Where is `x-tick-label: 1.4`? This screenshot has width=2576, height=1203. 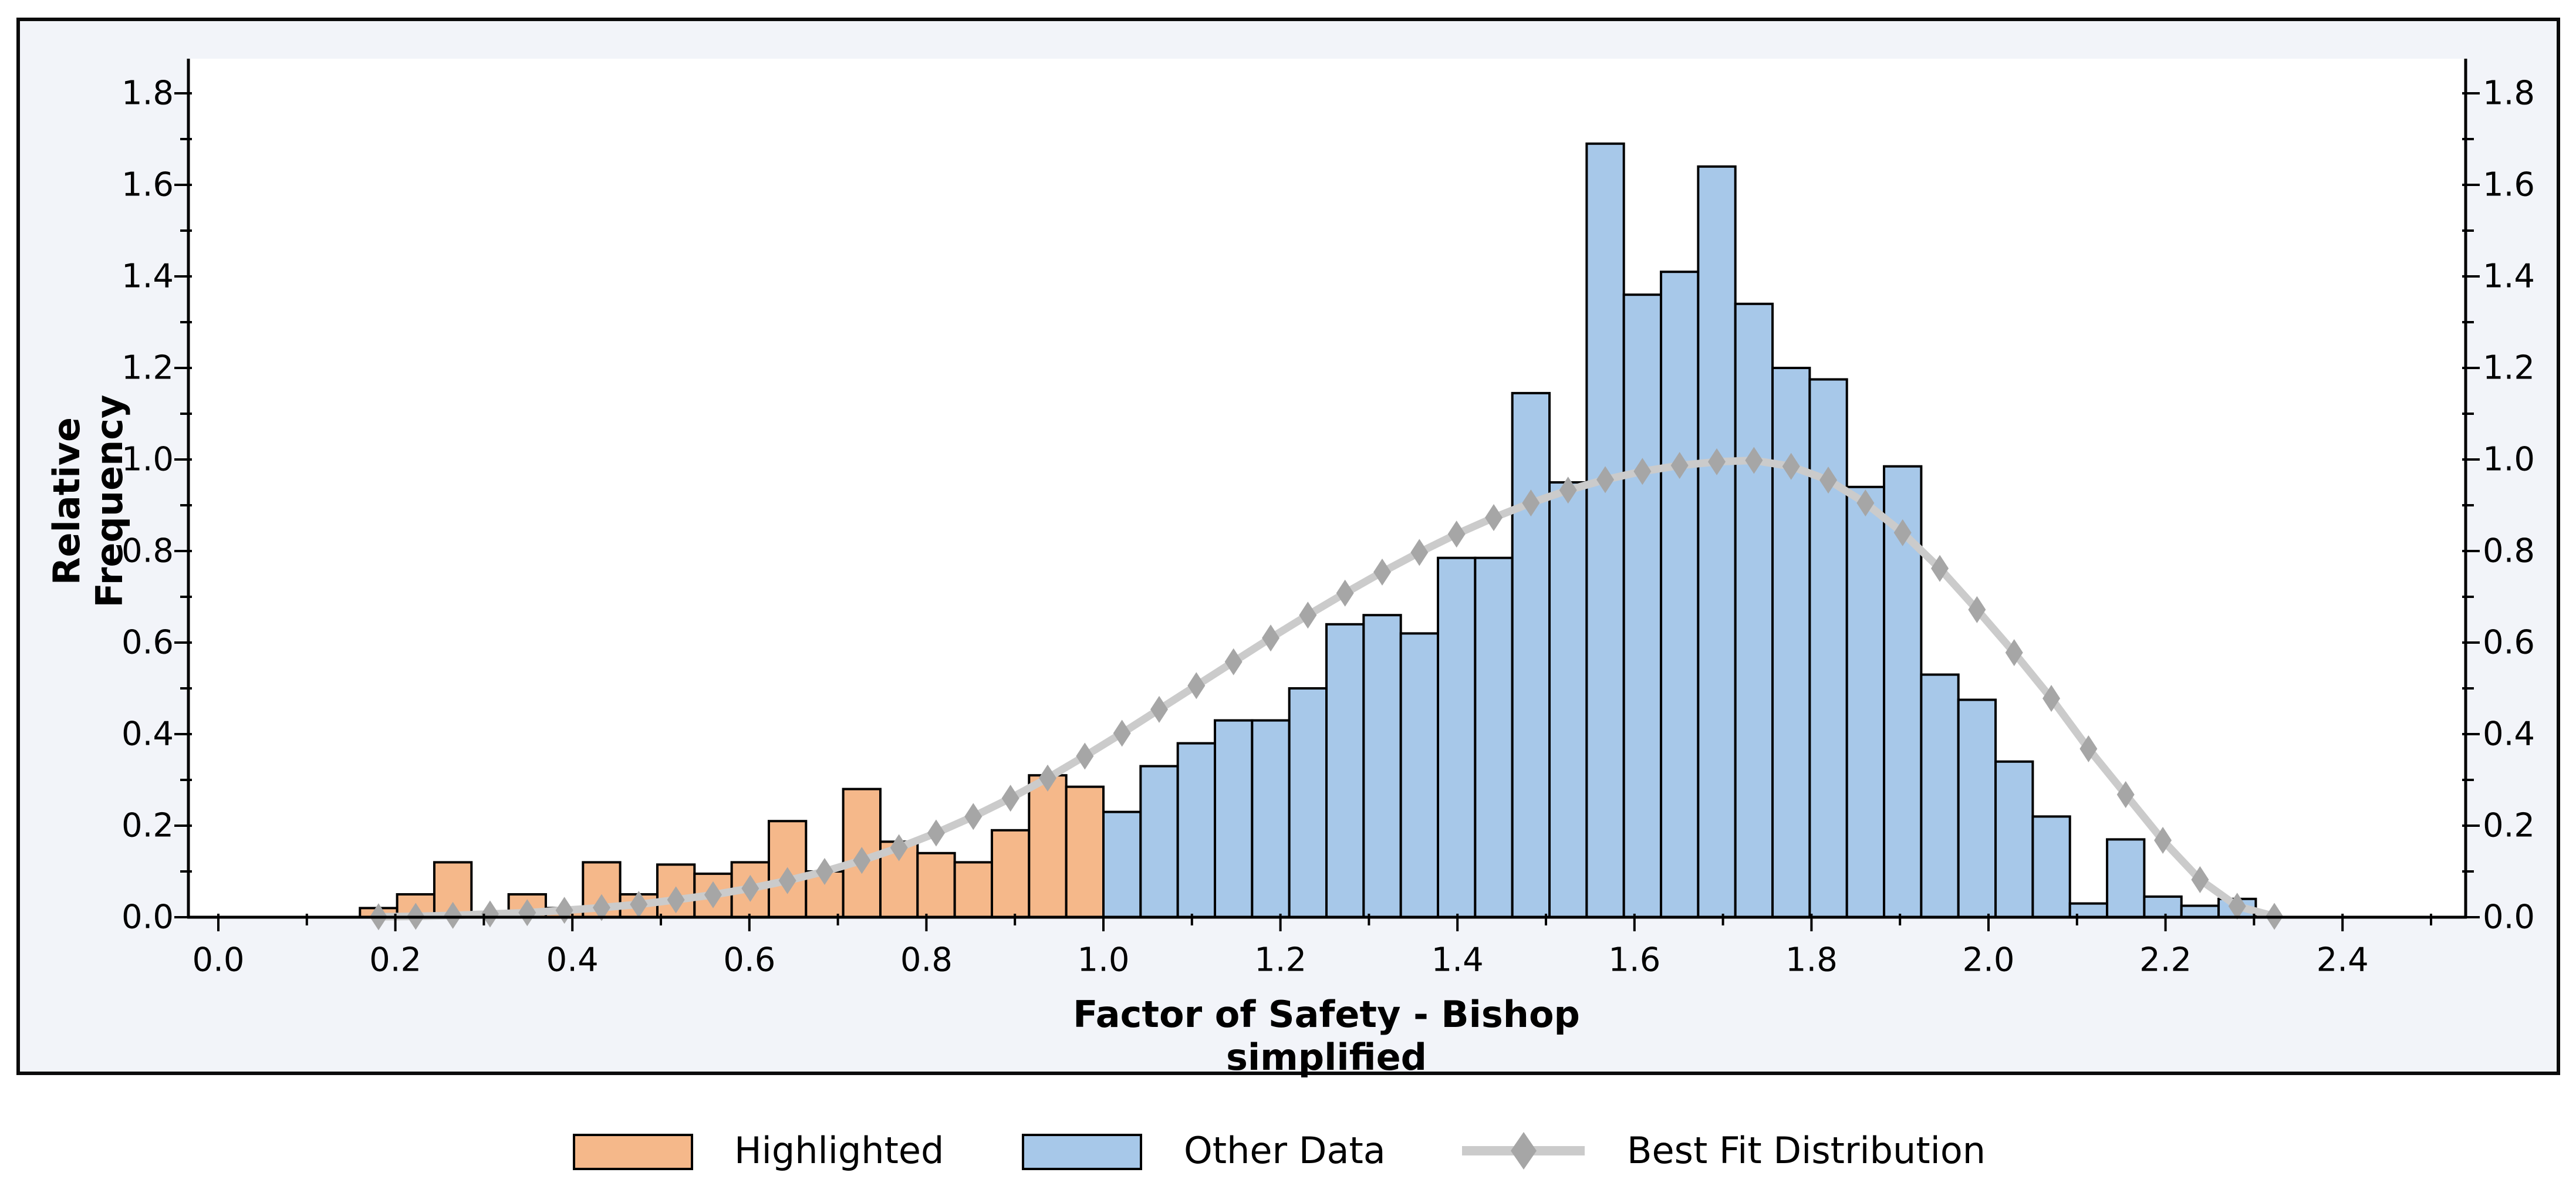
x-tick-label: 1.4 is located at coordinates (1458, 960).